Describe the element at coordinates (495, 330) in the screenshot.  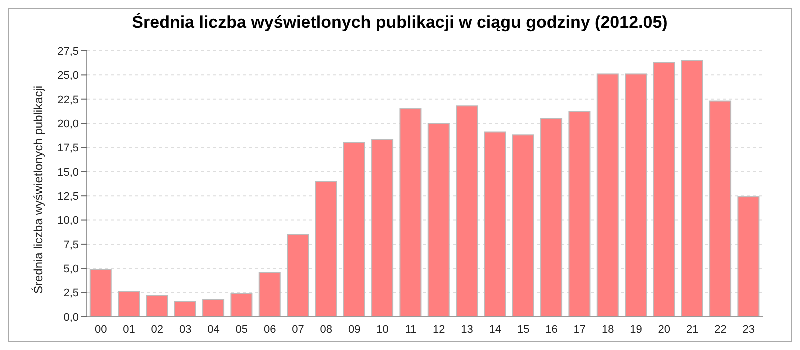
I see `x-tick-label: 14` at that location.